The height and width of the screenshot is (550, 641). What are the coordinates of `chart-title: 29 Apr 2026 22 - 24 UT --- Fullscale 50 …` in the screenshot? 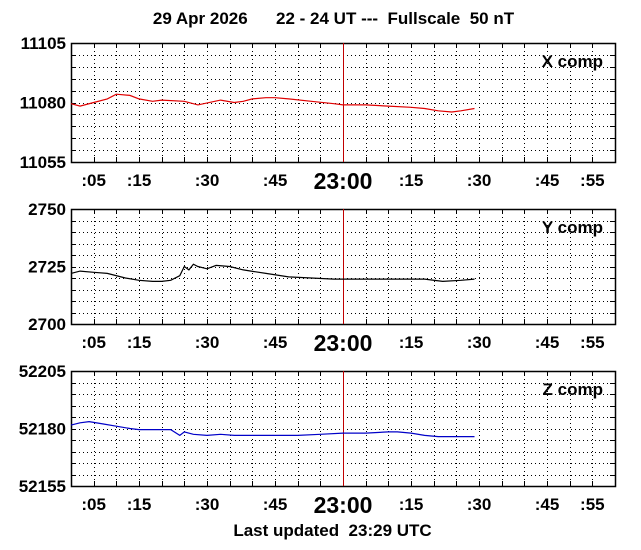 It's located at (333, 18).